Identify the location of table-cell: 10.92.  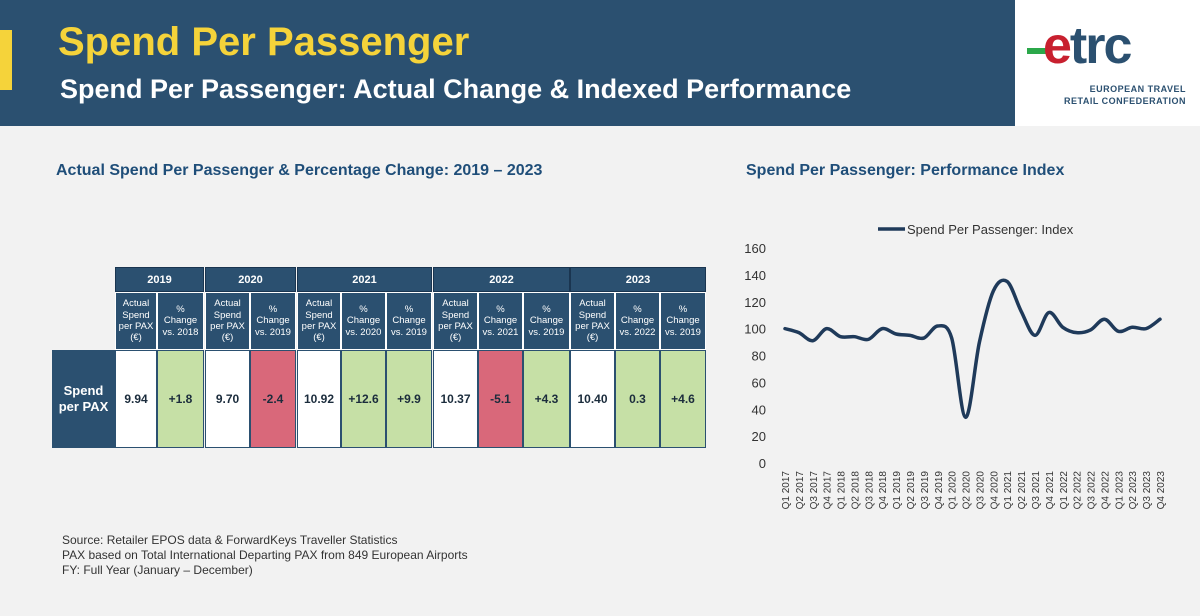
(319, 399).